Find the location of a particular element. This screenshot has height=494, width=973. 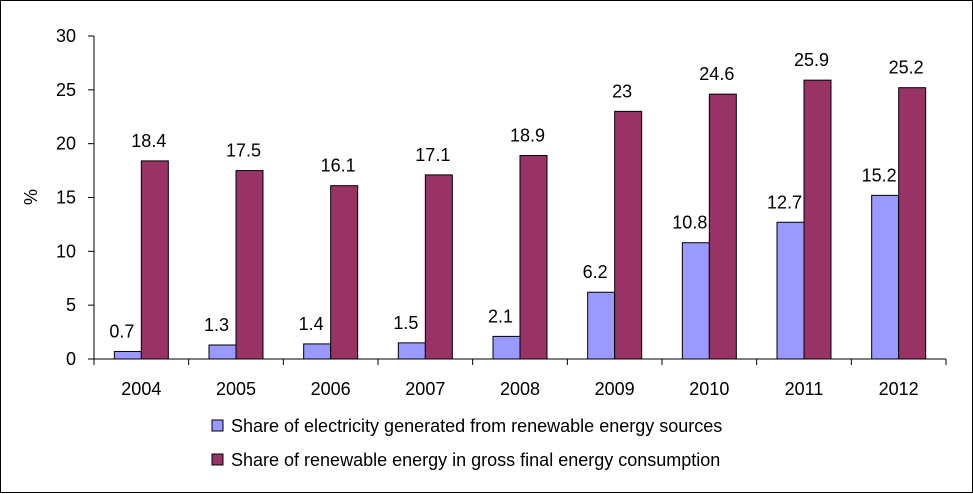

data-label-series-1: 1.4 is located at coordinates (311, 324).